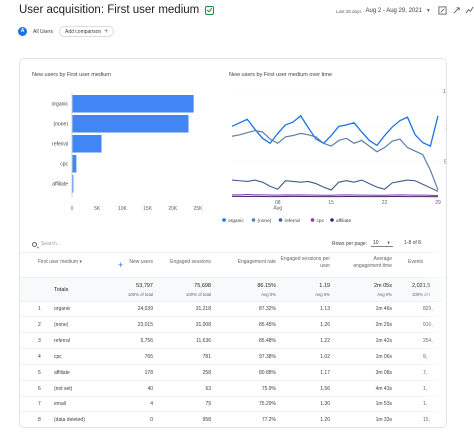 The height and width of the screenshot is (437, 474). Describe the element at coordinates (425, 388) in the screenshot. I see `row-cell: 1,` at that location.